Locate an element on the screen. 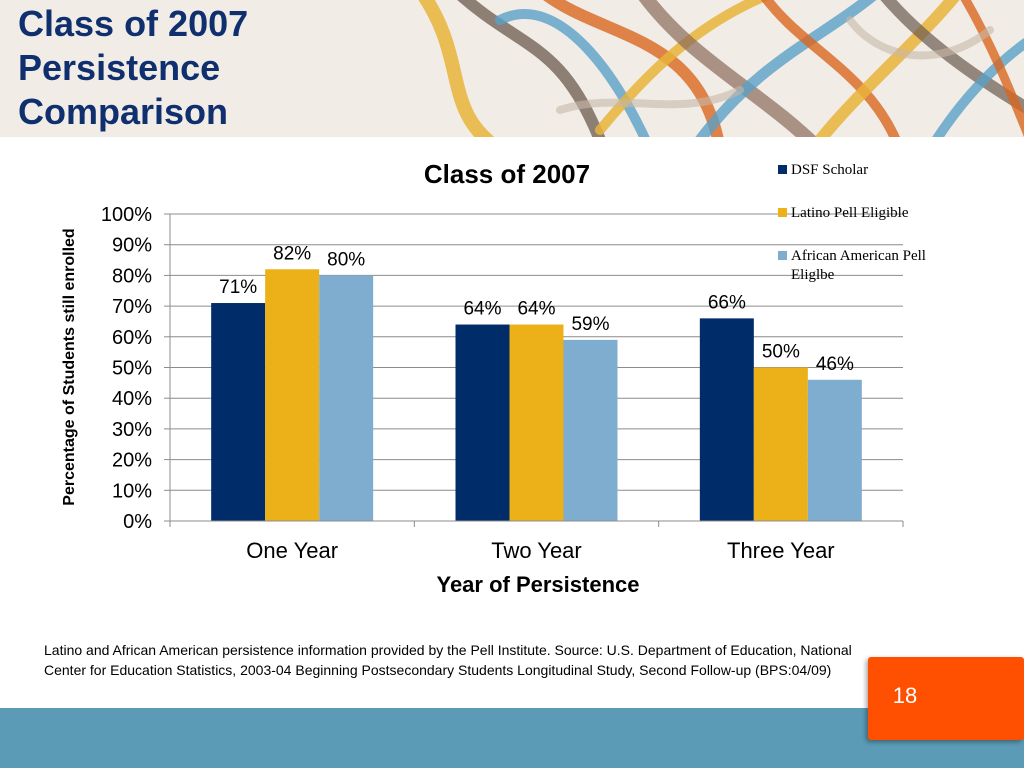 The height and width of the screenshot is (768, 1024). x-axis-label: Year of Persistence is located at coordinates (537, 584).